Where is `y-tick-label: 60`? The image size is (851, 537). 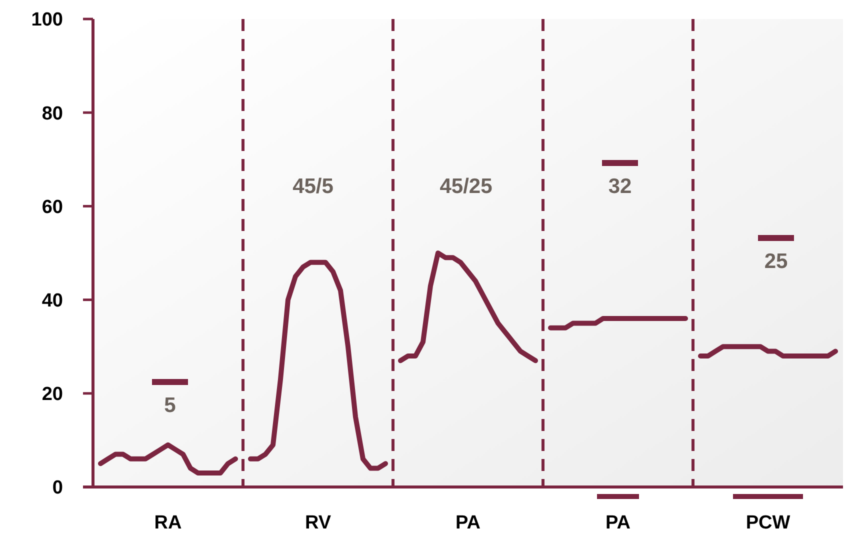
y-tick-label: 60 is located at coordinates (52, 207).